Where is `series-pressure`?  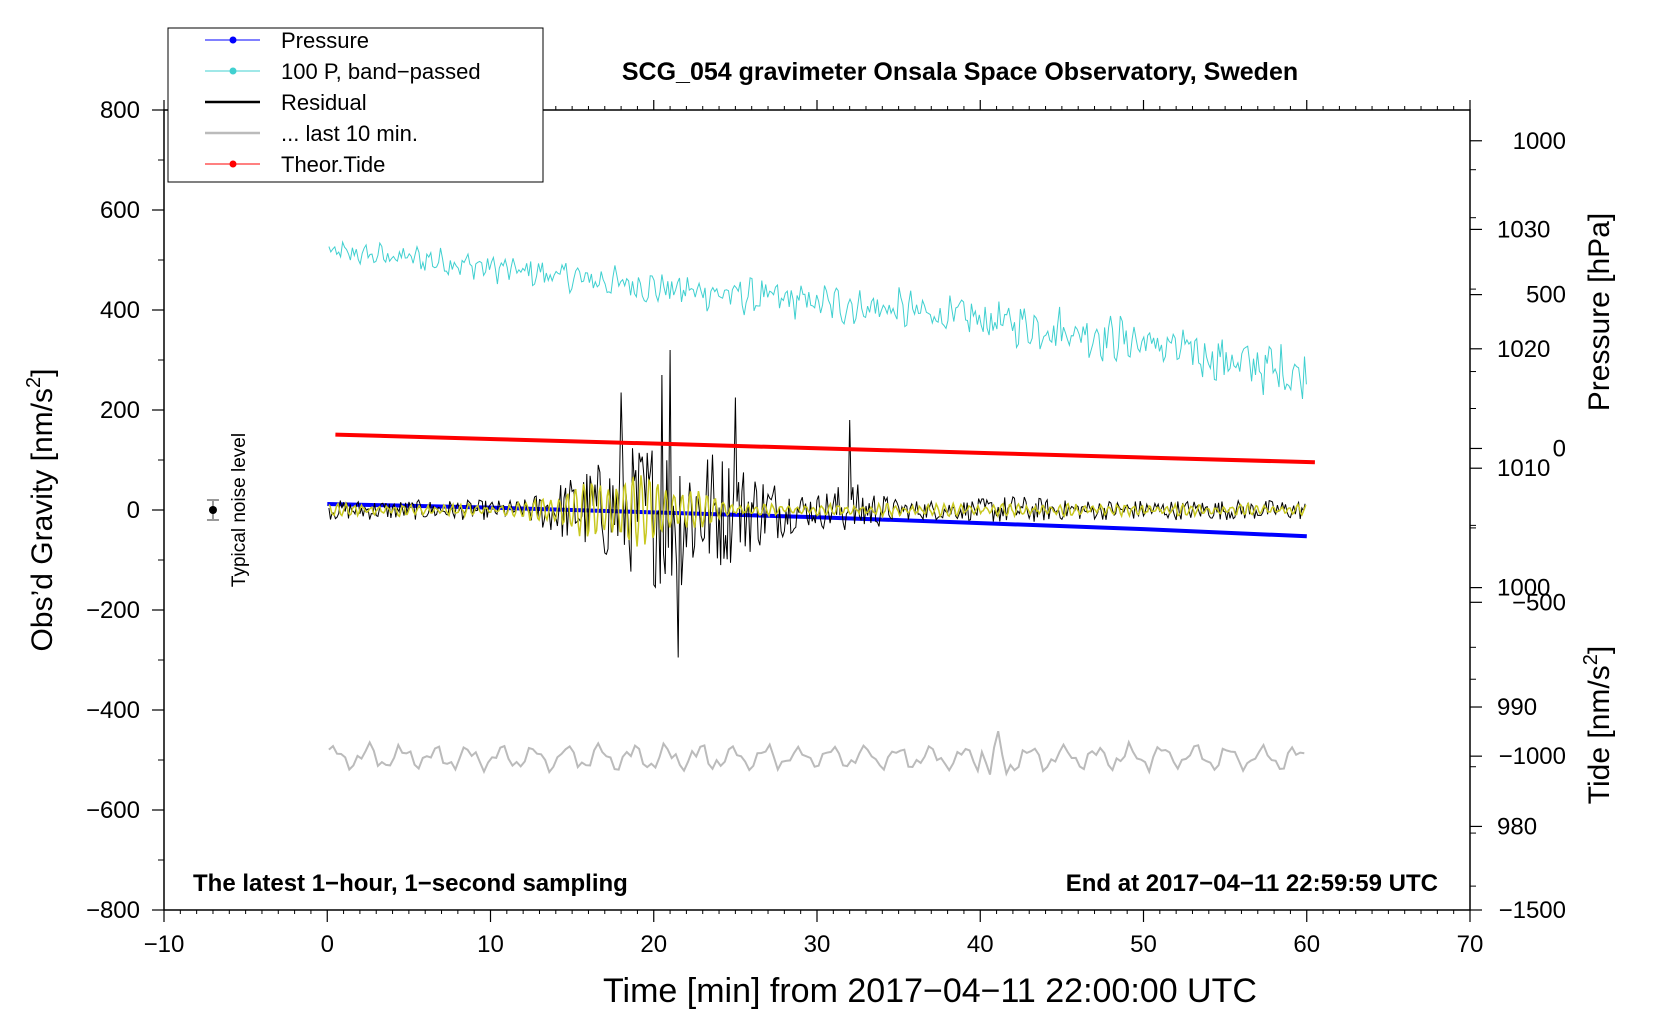
series-pressure is located at coordinates (817, 520).